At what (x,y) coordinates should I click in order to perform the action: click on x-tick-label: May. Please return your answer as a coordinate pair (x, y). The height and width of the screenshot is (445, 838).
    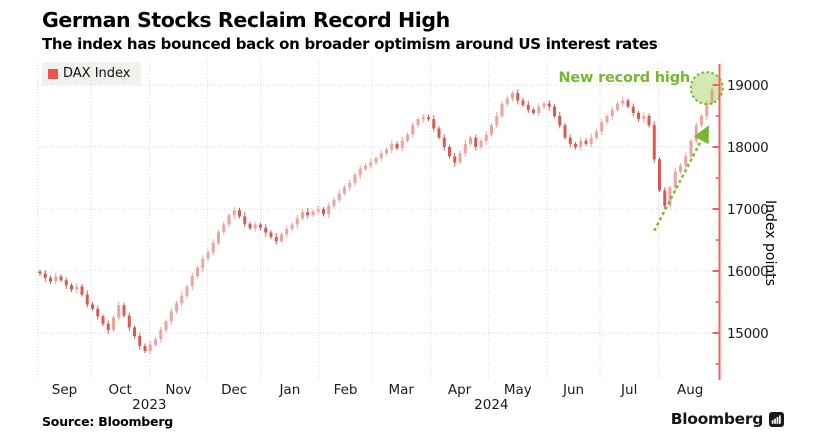
    Looking at the image, I should click on (518, 390).